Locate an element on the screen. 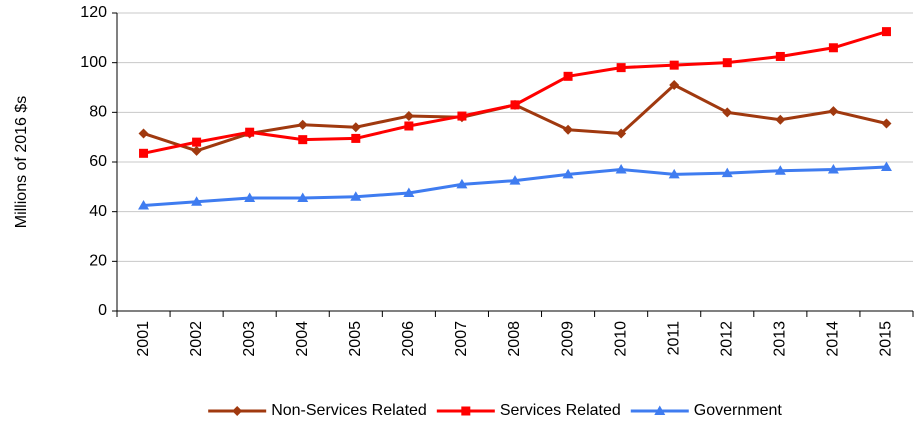 Image resolution: width=915 pixels, height=434 pixels. x-tick-label: 2013 is located at coordinates (780, 339).